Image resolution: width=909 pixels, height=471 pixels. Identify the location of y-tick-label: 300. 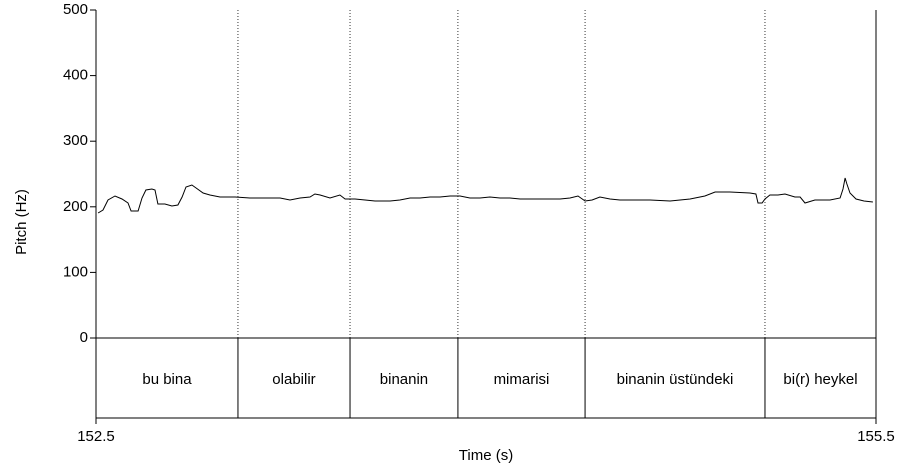
(75, 140).